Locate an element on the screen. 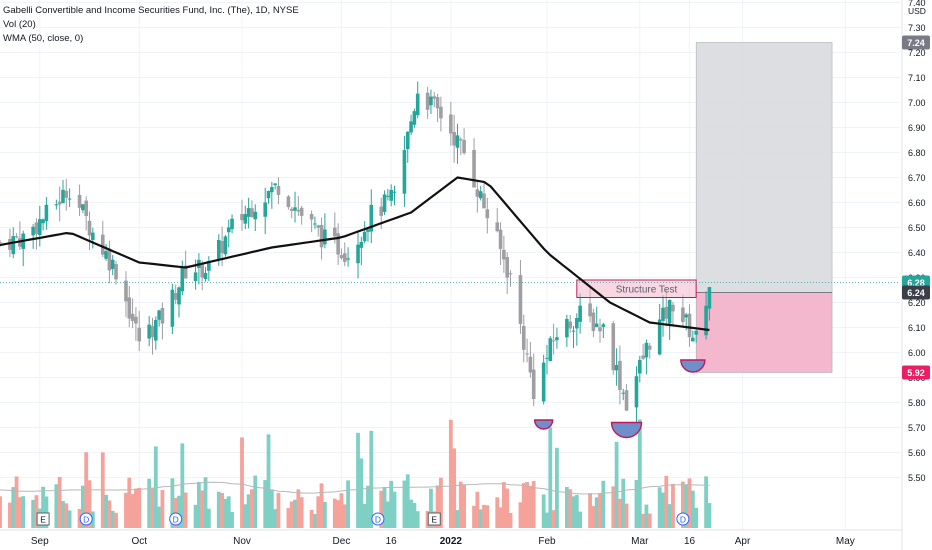  price-tick-label: 6.00 is located at coordinates (917, 353).